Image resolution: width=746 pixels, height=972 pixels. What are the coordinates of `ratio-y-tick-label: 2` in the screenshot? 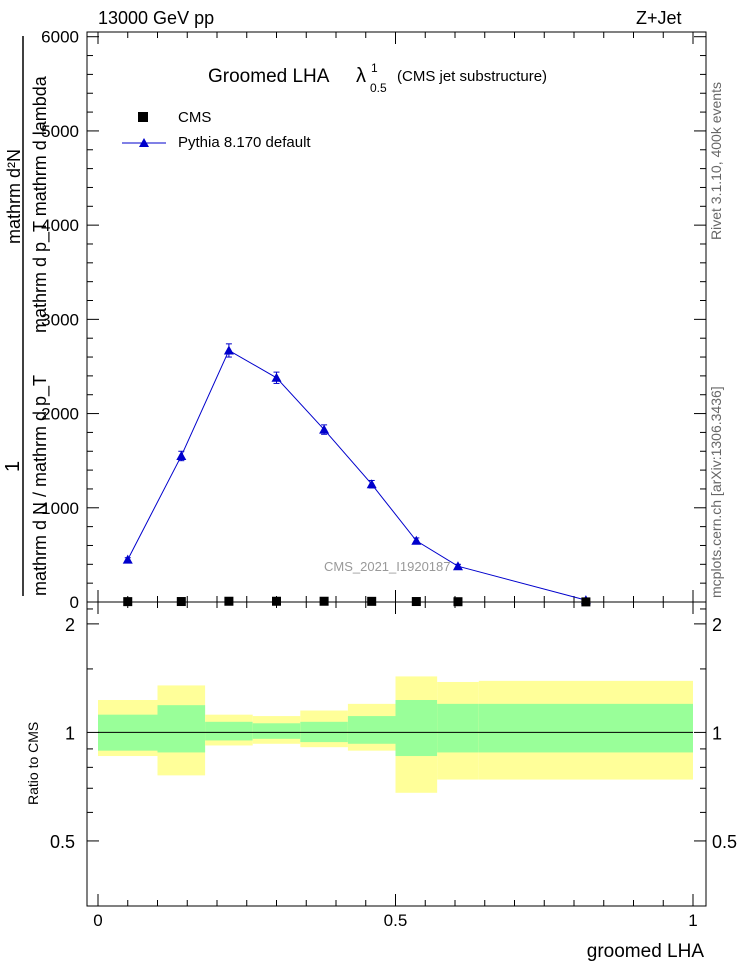 It's located at (70, 625).